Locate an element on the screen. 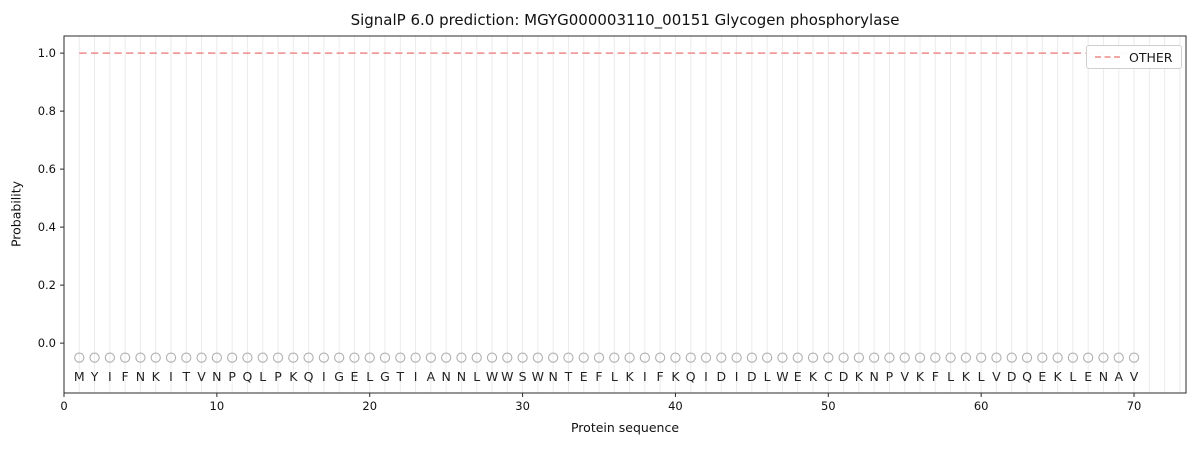 This screenshot has height=450, width=1200. legend-dash-sample is located at coordinates (1108, 57).